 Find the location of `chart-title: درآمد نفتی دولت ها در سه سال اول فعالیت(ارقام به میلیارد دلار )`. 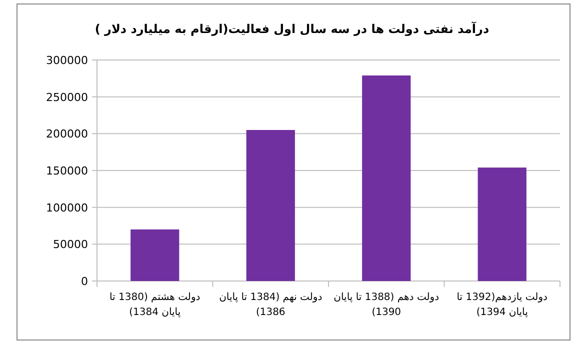

chart-title: درآمد نفتی دولت ها در سه سال اول فعالیت(ارقام به میلیارد دلار ) is located at coordinates (292, 29).